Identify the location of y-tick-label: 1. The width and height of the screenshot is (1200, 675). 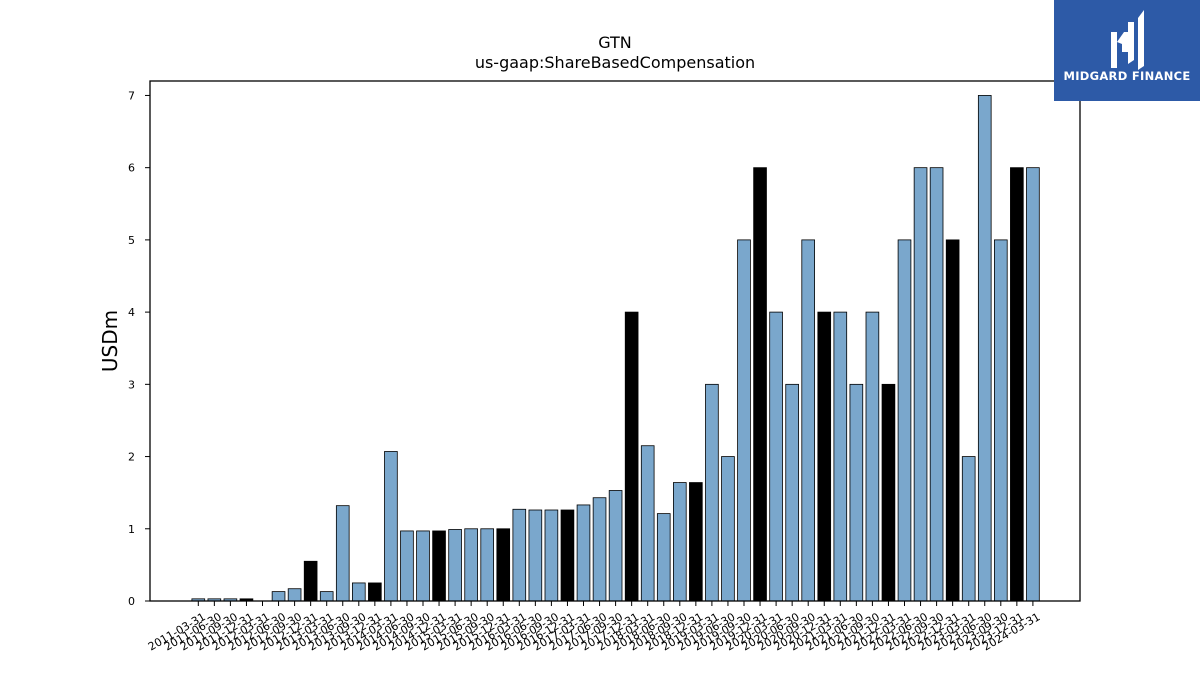
(131, 529).